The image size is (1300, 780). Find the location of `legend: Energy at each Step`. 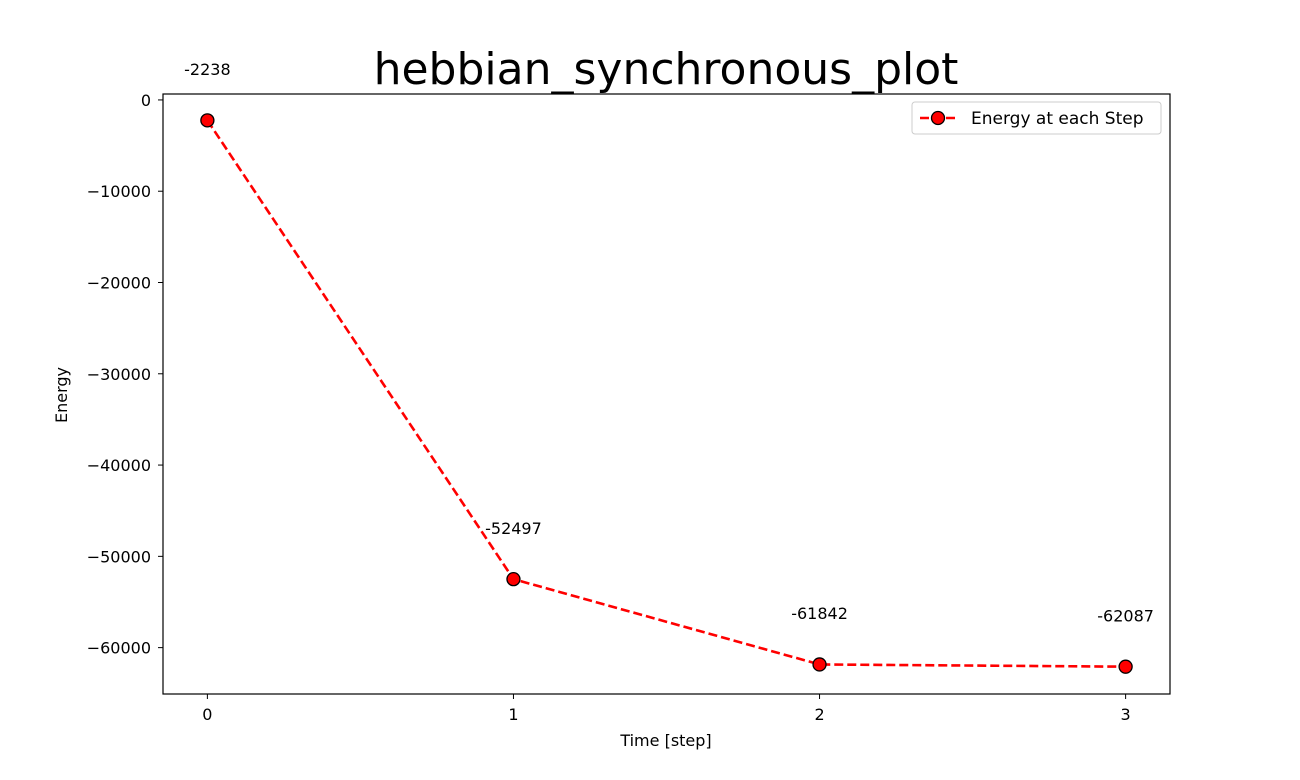

legend: Energy at each Step is located at coordinates (1036, 118).